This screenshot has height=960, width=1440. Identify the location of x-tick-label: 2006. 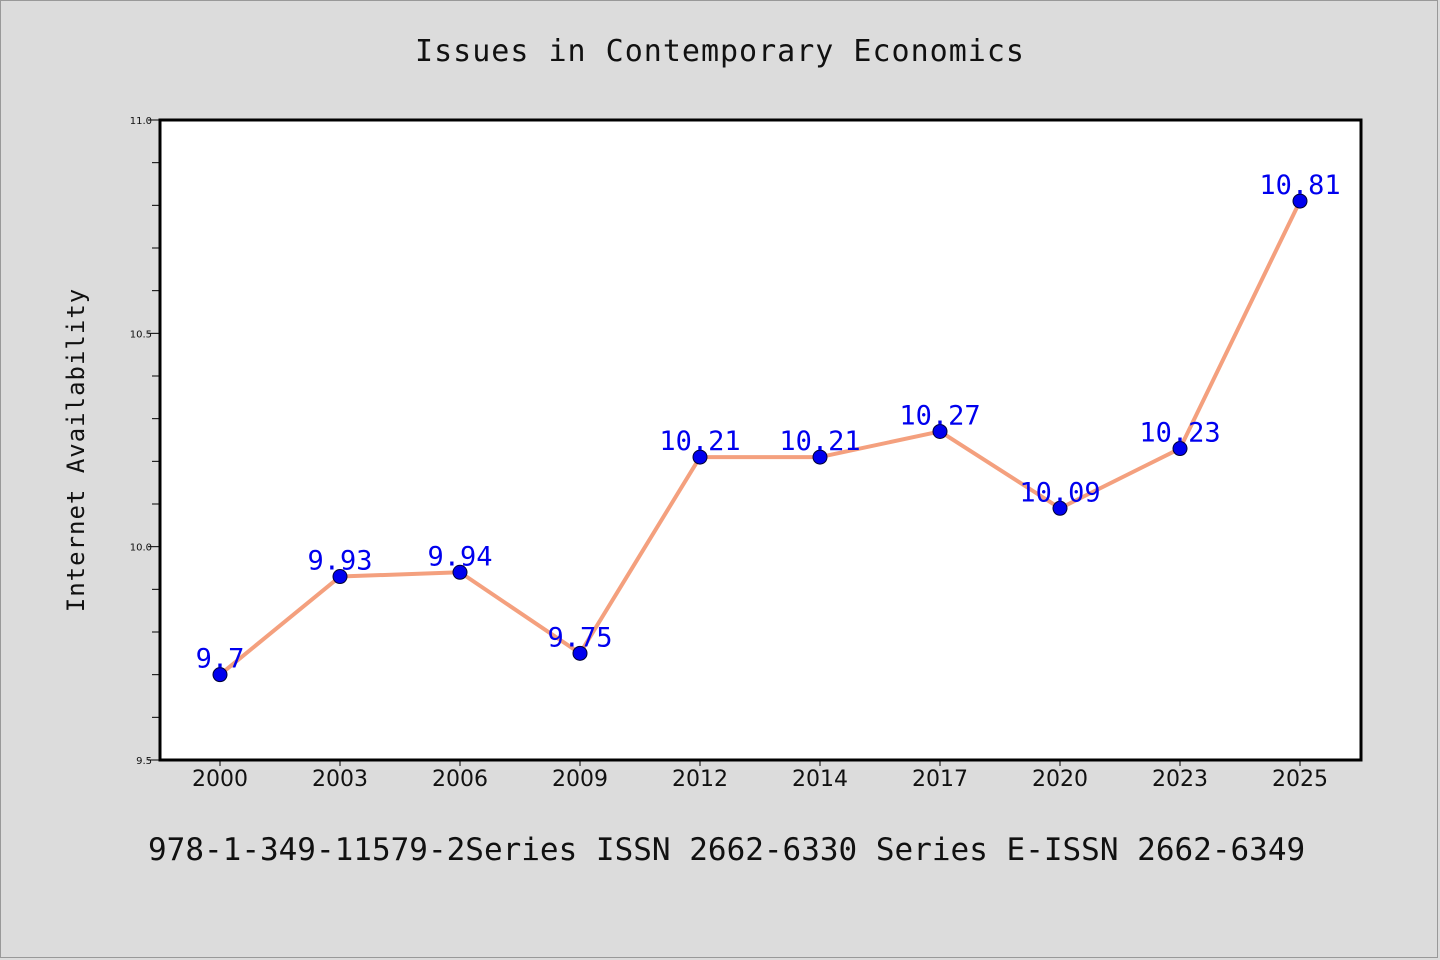
(460, 779).